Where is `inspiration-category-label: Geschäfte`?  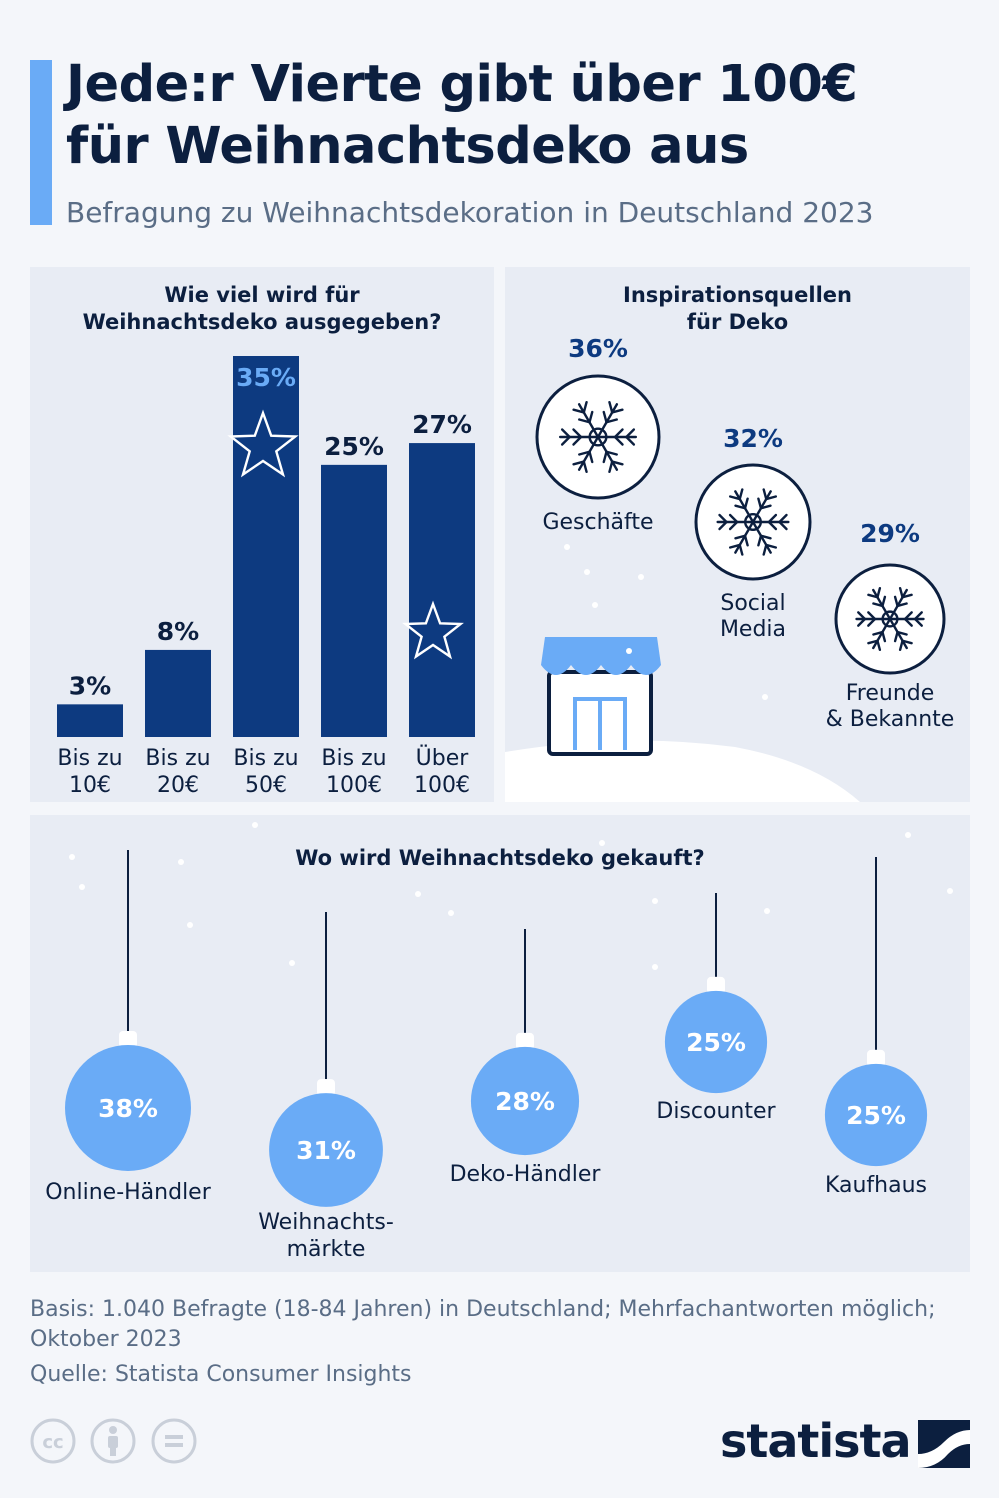 inspiration-category-label: Geschäfte is located at coordinates (597, 522).